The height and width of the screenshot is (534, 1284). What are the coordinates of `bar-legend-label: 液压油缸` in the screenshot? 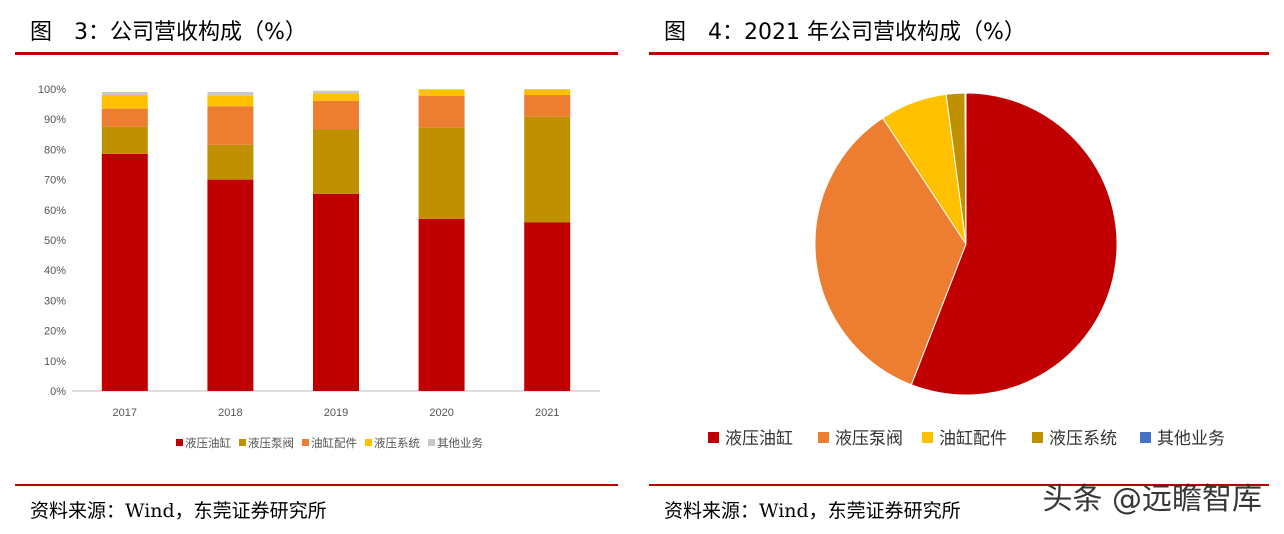 It's located at (208, 443).